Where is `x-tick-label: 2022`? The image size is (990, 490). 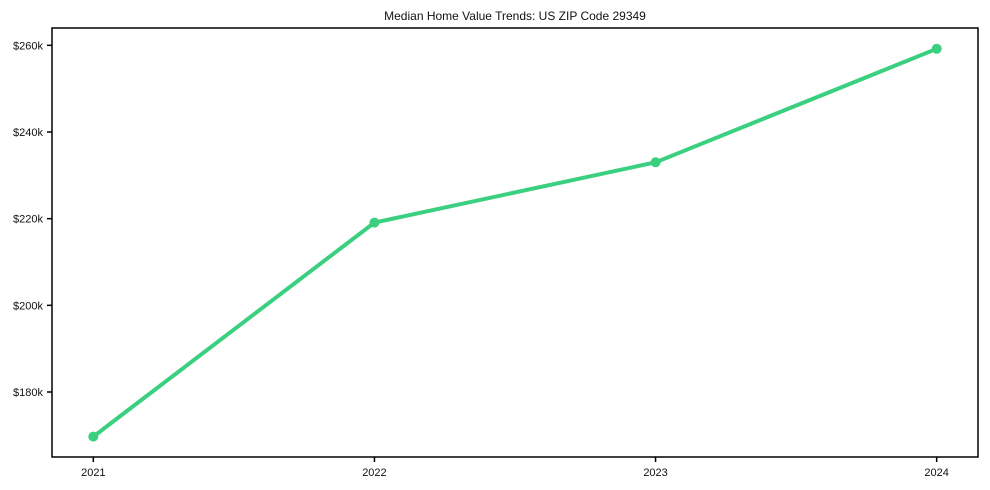 x-tick-label: 2022 is located at coordinates (374, 473).